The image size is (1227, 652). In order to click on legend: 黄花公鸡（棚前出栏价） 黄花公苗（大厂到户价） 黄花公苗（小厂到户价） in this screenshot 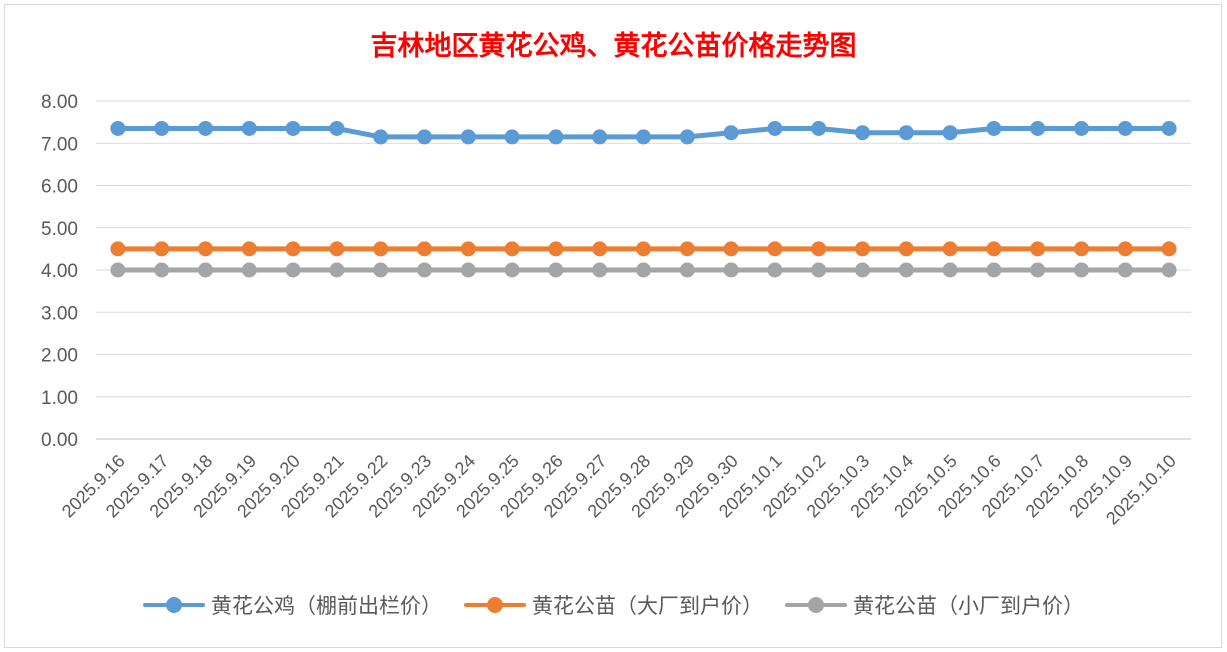, I will do `click(613, 605)`.